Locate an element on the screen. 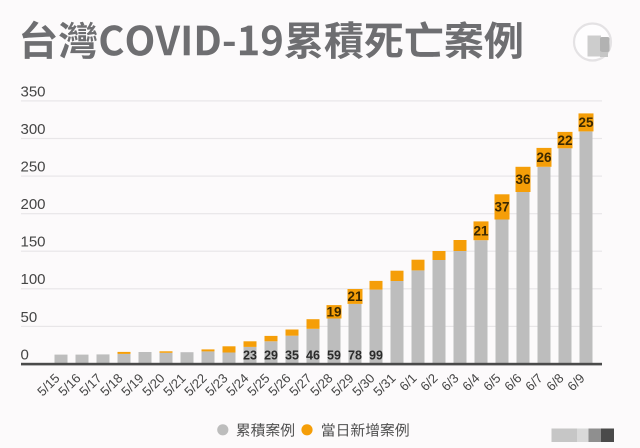 The image size is (640, 448). svg-text: 29 is located at coordinates (271, 356).